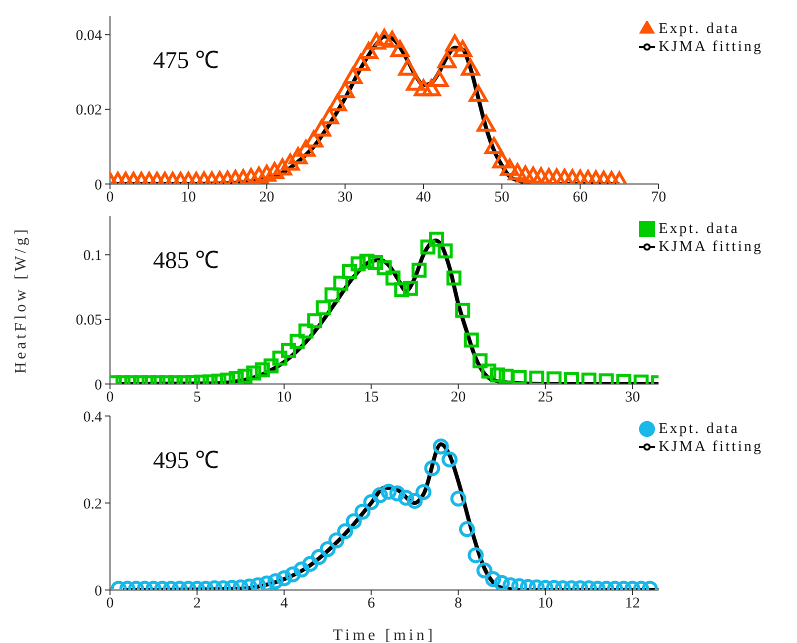 The width and height of the screenshot is (797, 643). Describe the element at coordinates (371, 398) in the screenshot. I see `x-tick-label: 15` at that location.